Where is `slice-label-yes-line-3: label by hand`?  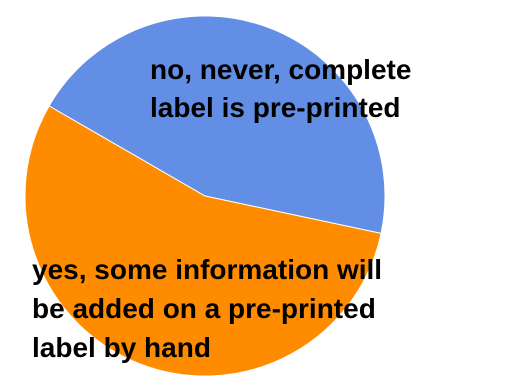 slice-label-yes-line-3: label by hand is located at coordinates (121, 347).